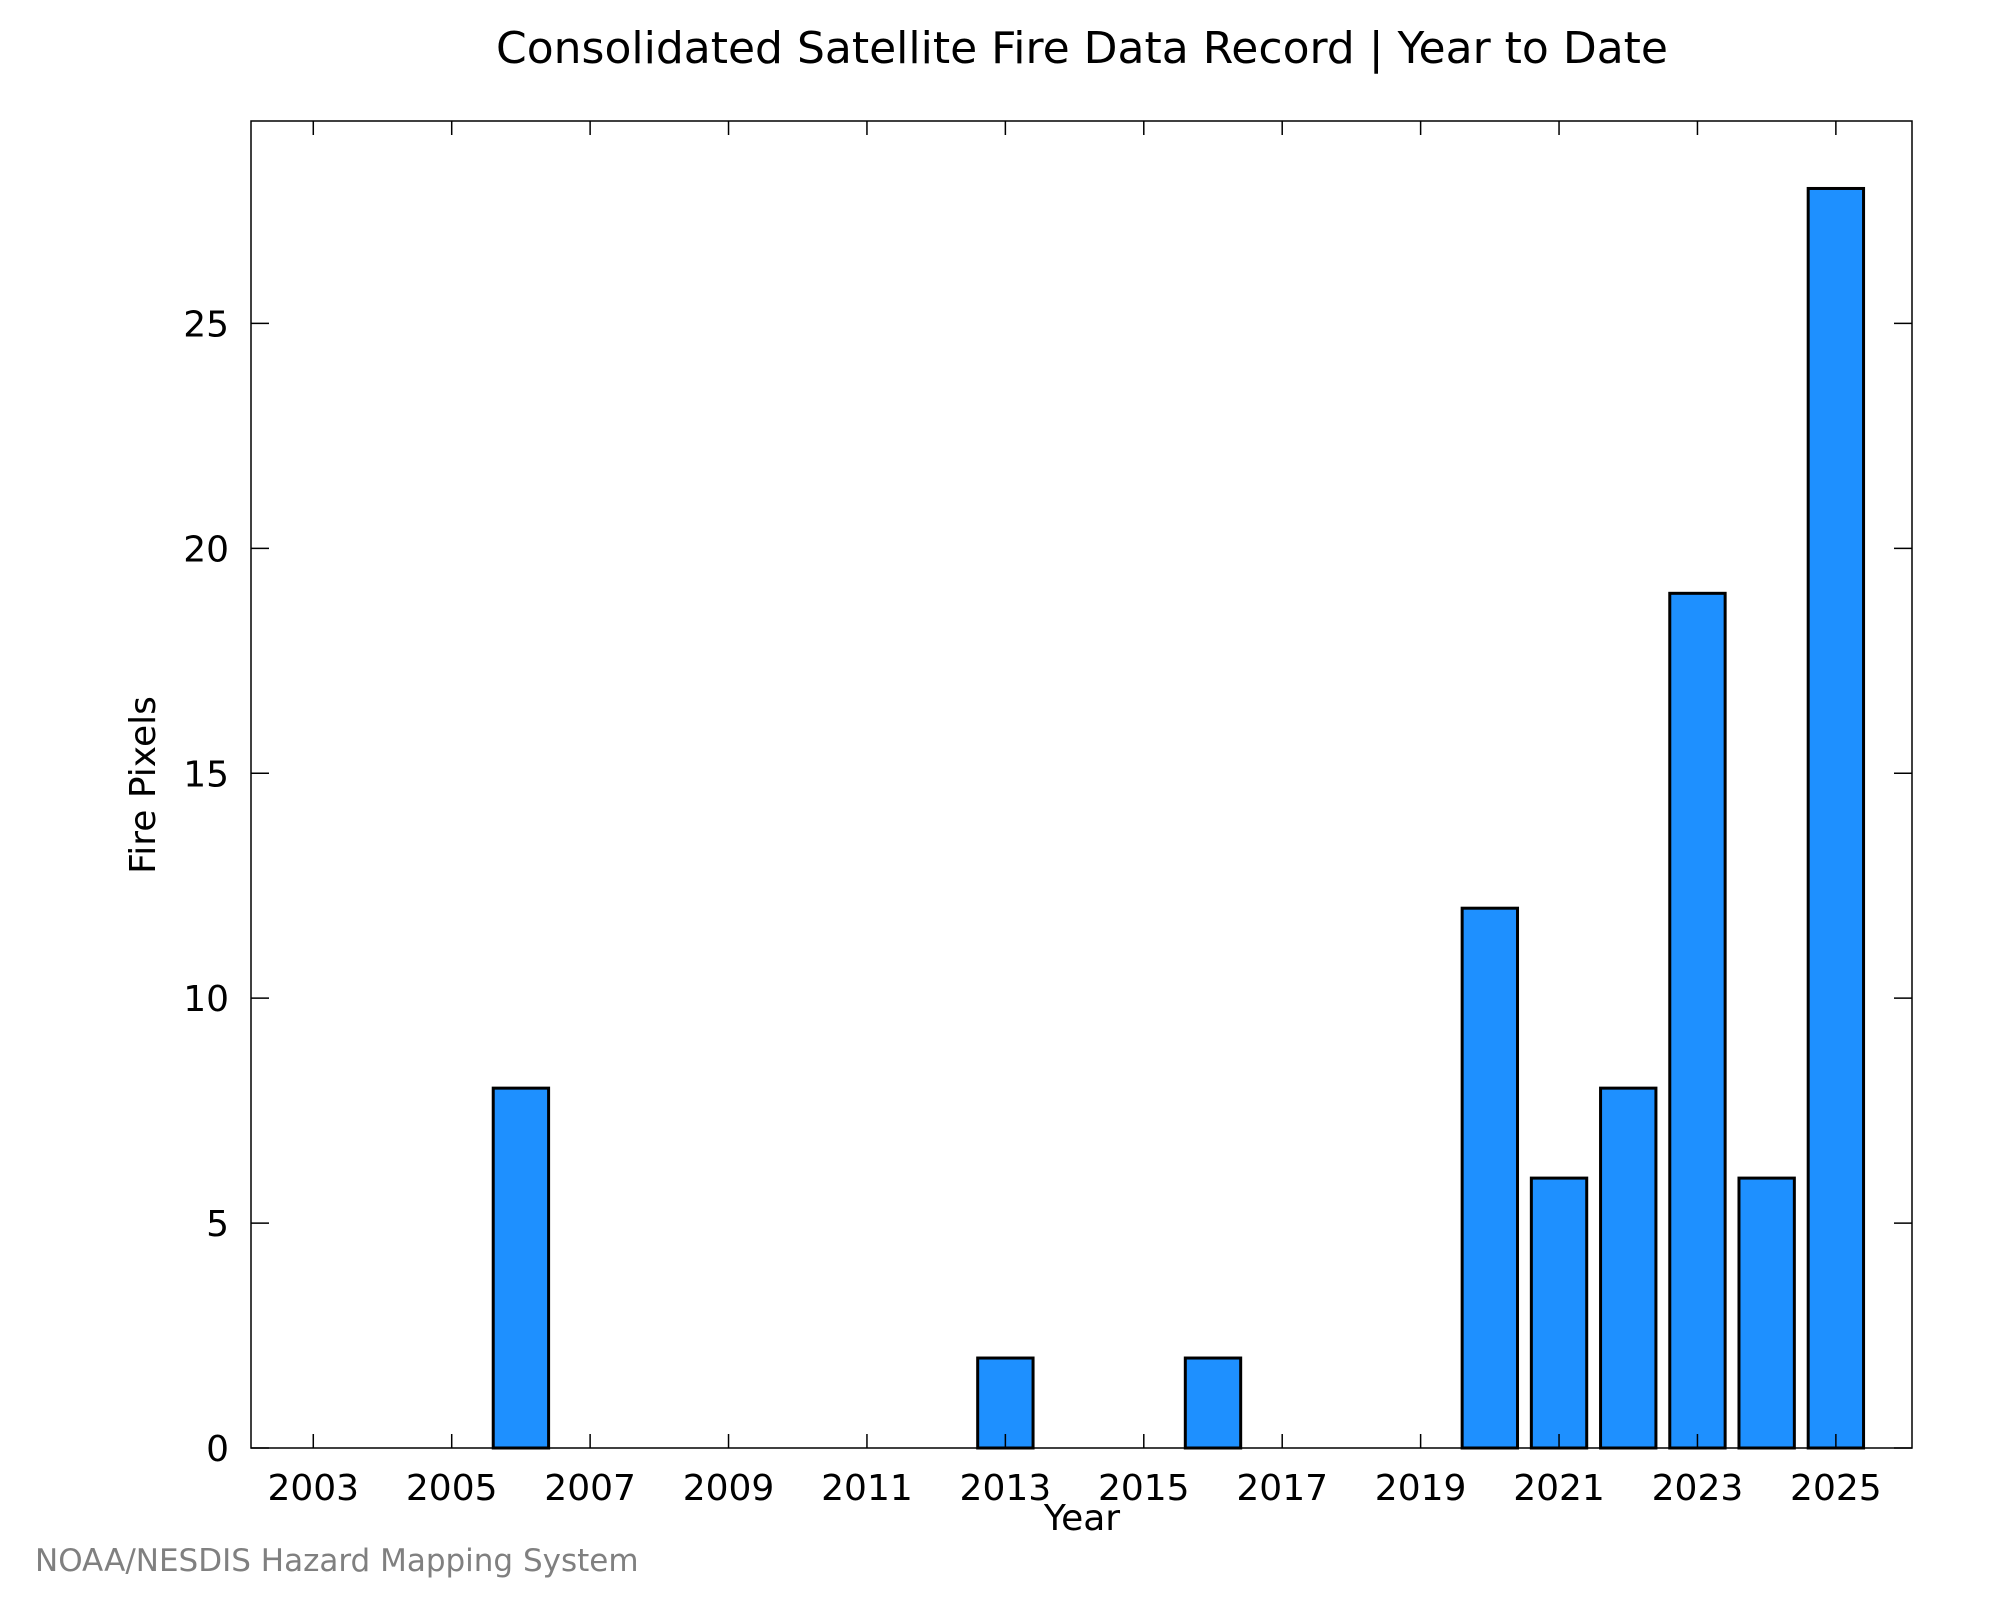  I want to click on x-tick-label-2007: 2007, so click(590, 1488).